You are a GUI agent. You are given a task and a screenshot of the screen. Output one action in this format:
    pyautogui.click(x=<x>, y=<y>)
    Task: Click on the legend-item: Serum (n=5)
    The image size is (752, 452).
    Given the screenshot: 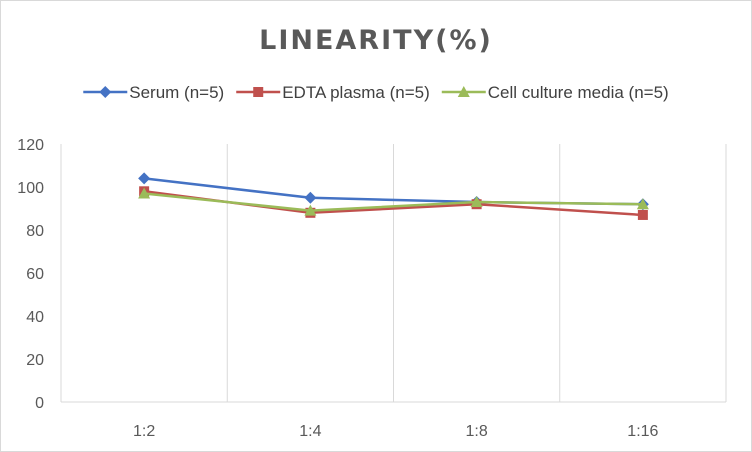 What is the action you would take?
    pyautogui.click(x=153, y=92)
    